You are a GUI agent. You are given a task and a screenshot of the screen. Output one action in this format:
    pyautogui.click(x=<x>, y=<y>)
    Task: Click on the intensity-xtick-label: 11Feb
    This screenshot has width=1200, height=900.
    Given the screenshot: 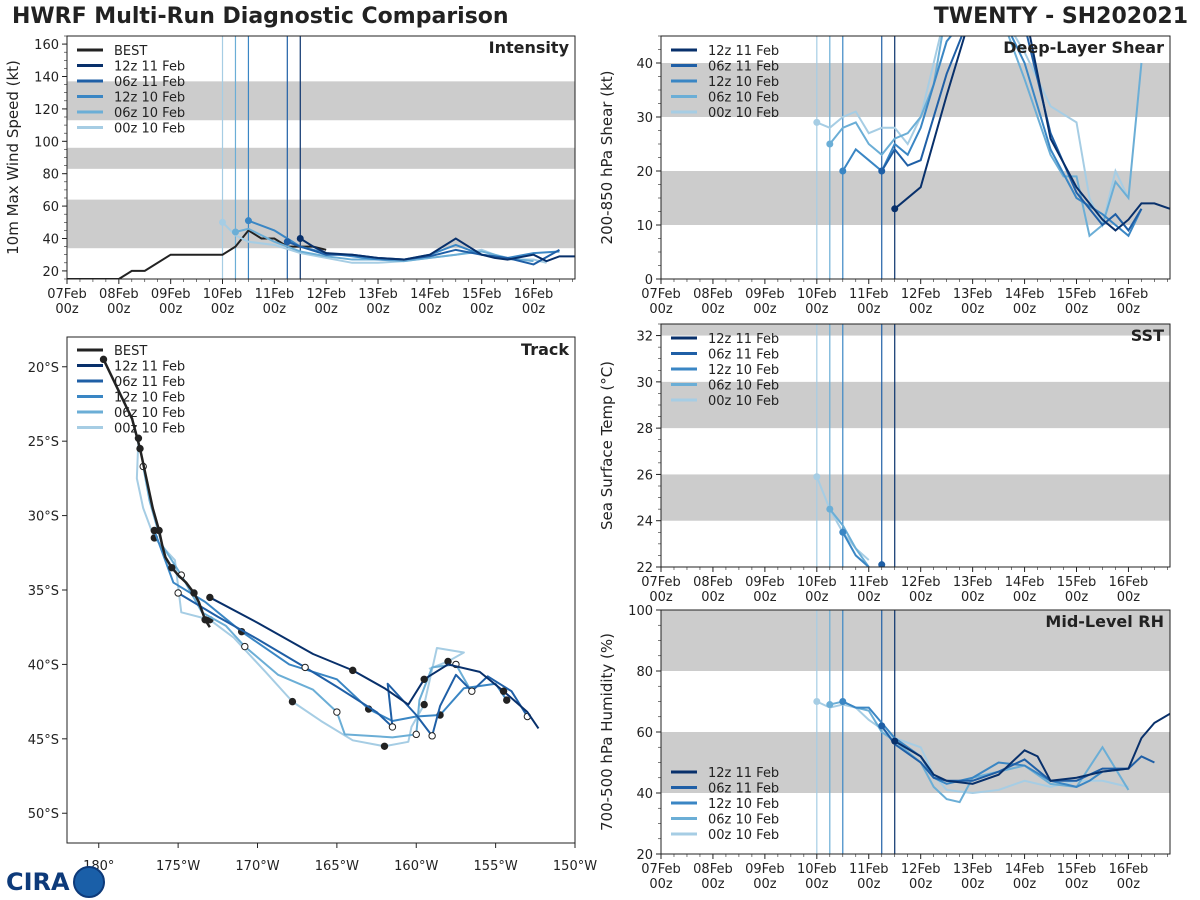 What is the action you would take?
    pyautogui.click(x=275, y=294)
    